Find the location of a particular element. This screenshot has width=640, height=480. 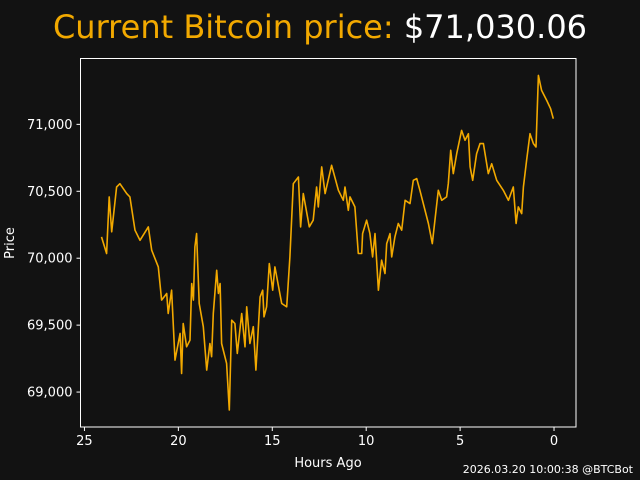

y-tick-label: 70,000 is located at coordinates (50, 259).